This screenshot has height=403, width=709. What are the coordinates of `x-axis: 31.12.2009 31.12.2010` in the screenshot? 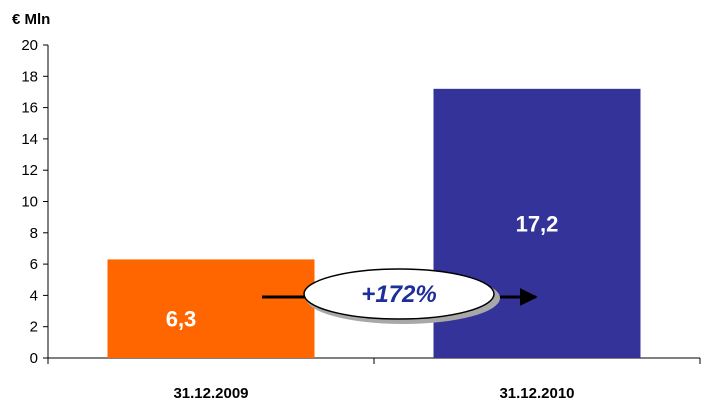 It's located at (374, 379).